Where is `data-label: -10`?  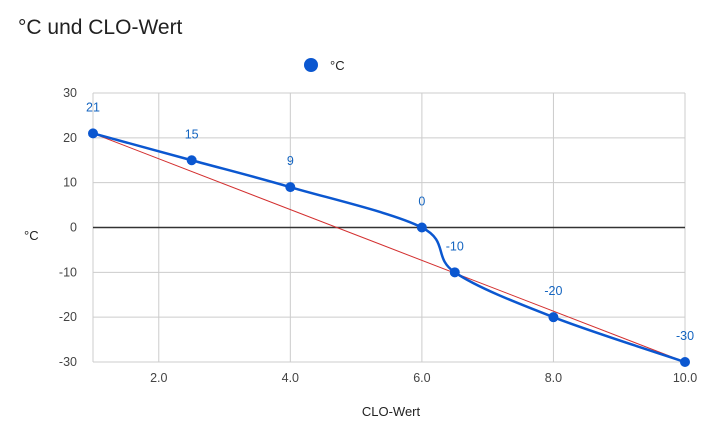 data-label: -10 is located at coordinates (455, 246).